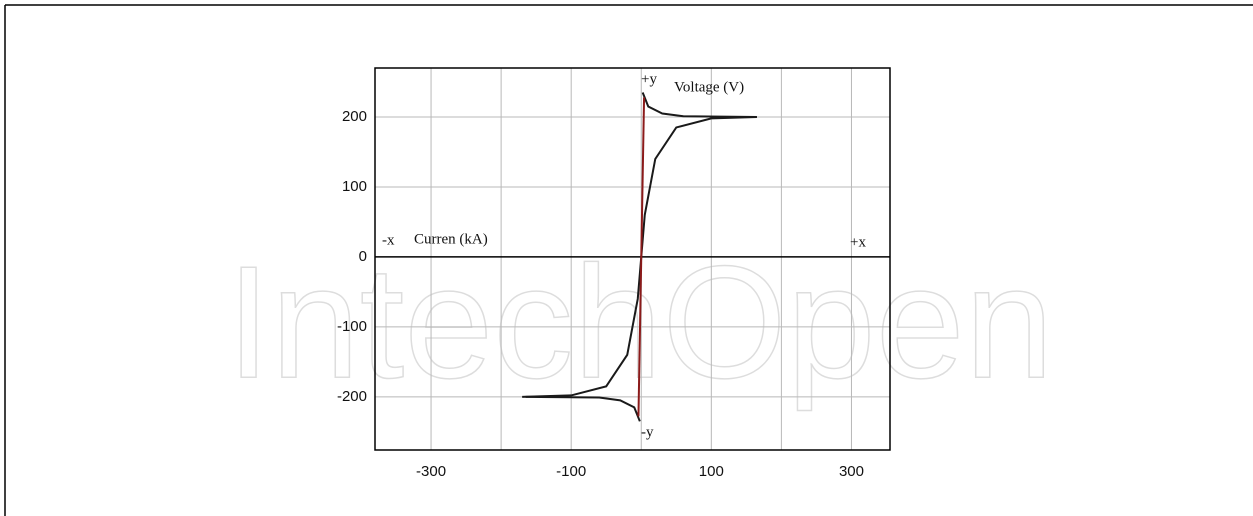  I want to click on annotation: Curren (kA), so click(451, 239).